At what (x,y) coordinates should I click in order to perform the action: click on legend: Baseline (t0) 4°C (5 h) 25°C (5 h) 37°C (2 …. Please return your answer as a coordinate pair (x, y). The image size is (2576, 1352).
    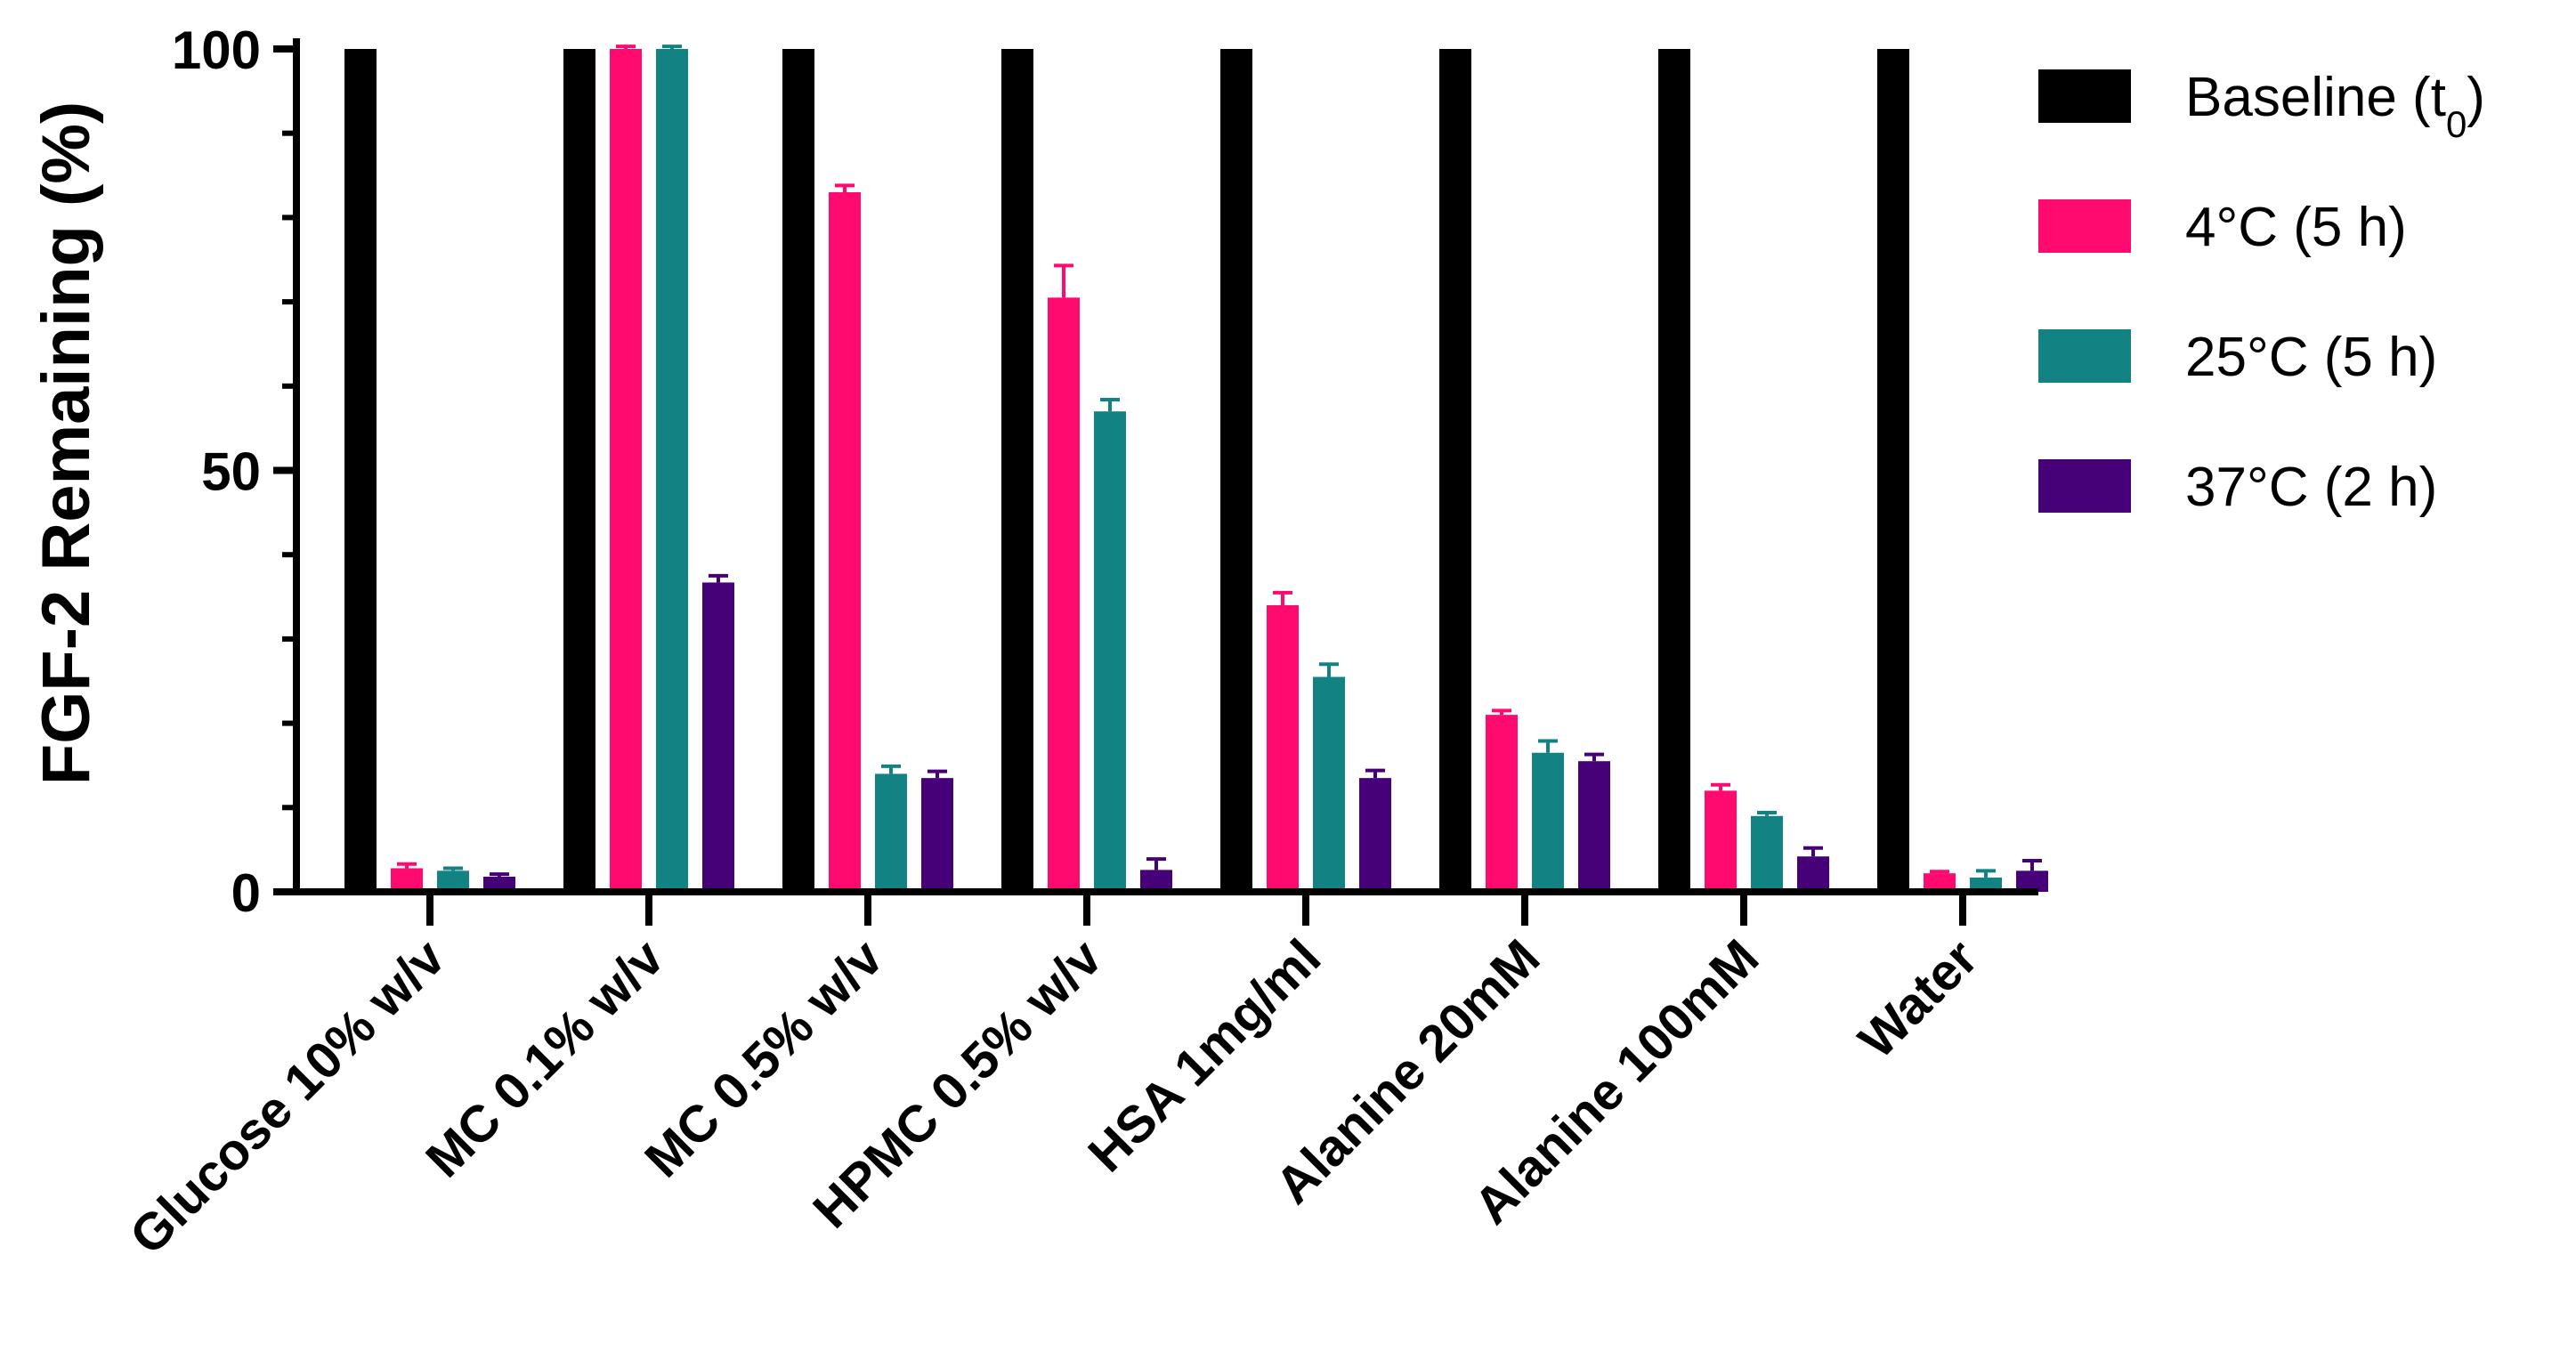
    Looking at the image, I should click on (2261, 292).